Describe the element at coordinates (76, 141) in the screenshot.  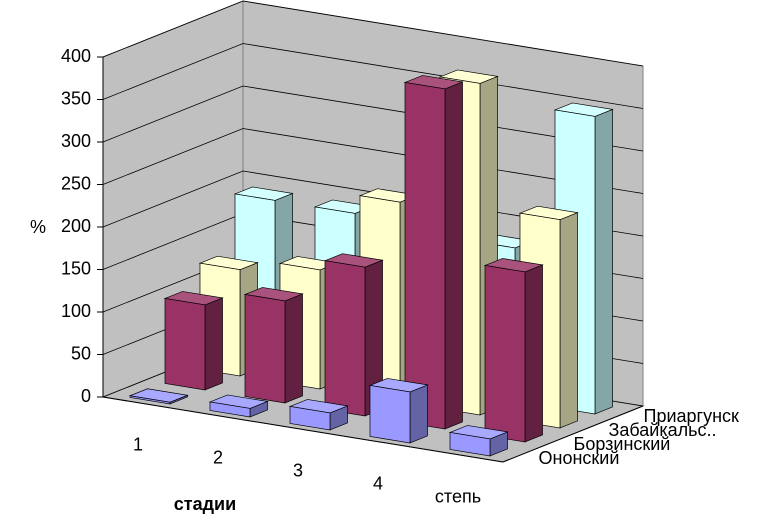
I see `y-tick-label: 300` at that location.